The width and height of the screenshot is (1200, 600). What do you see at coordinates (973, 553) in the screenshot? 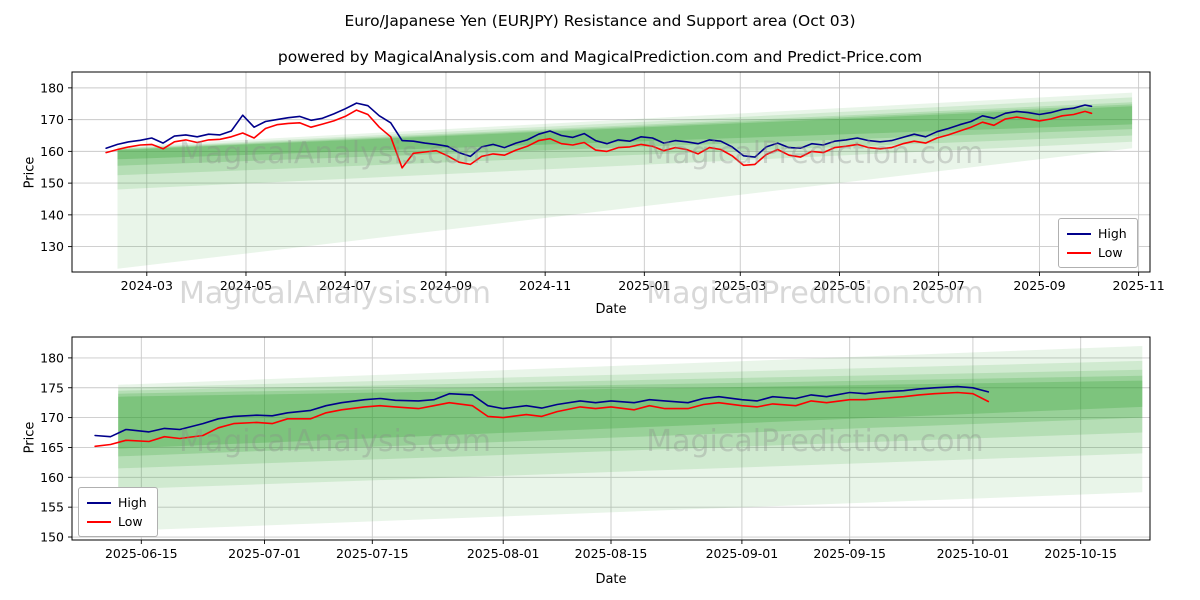
I see `svg-text: 2025-10-01` at bounding box center [973, 553].